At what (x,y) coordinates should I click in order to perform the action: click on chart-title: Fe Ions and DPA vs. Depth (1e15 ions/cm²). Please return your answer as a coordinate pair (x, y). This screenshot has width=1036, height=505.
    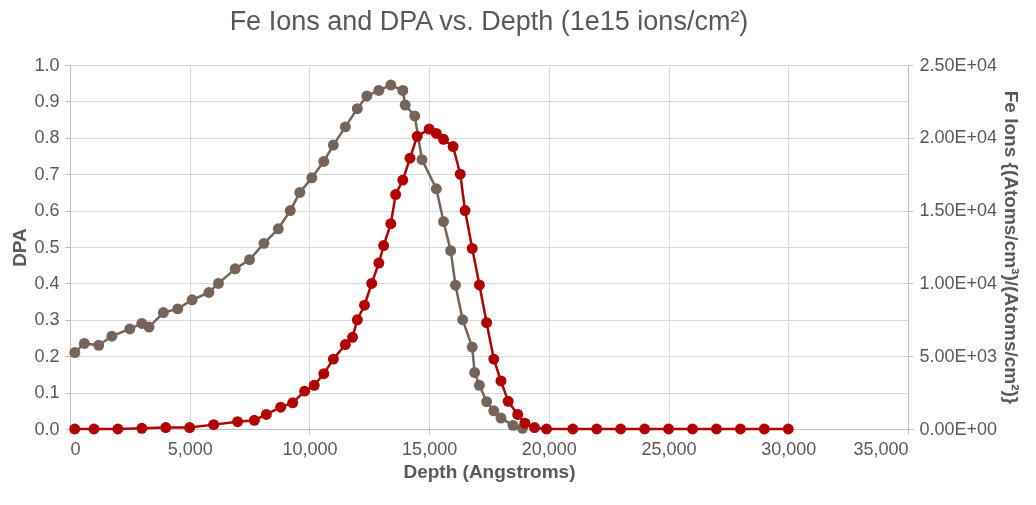
    Looking at the image, I should click on (489, 21).